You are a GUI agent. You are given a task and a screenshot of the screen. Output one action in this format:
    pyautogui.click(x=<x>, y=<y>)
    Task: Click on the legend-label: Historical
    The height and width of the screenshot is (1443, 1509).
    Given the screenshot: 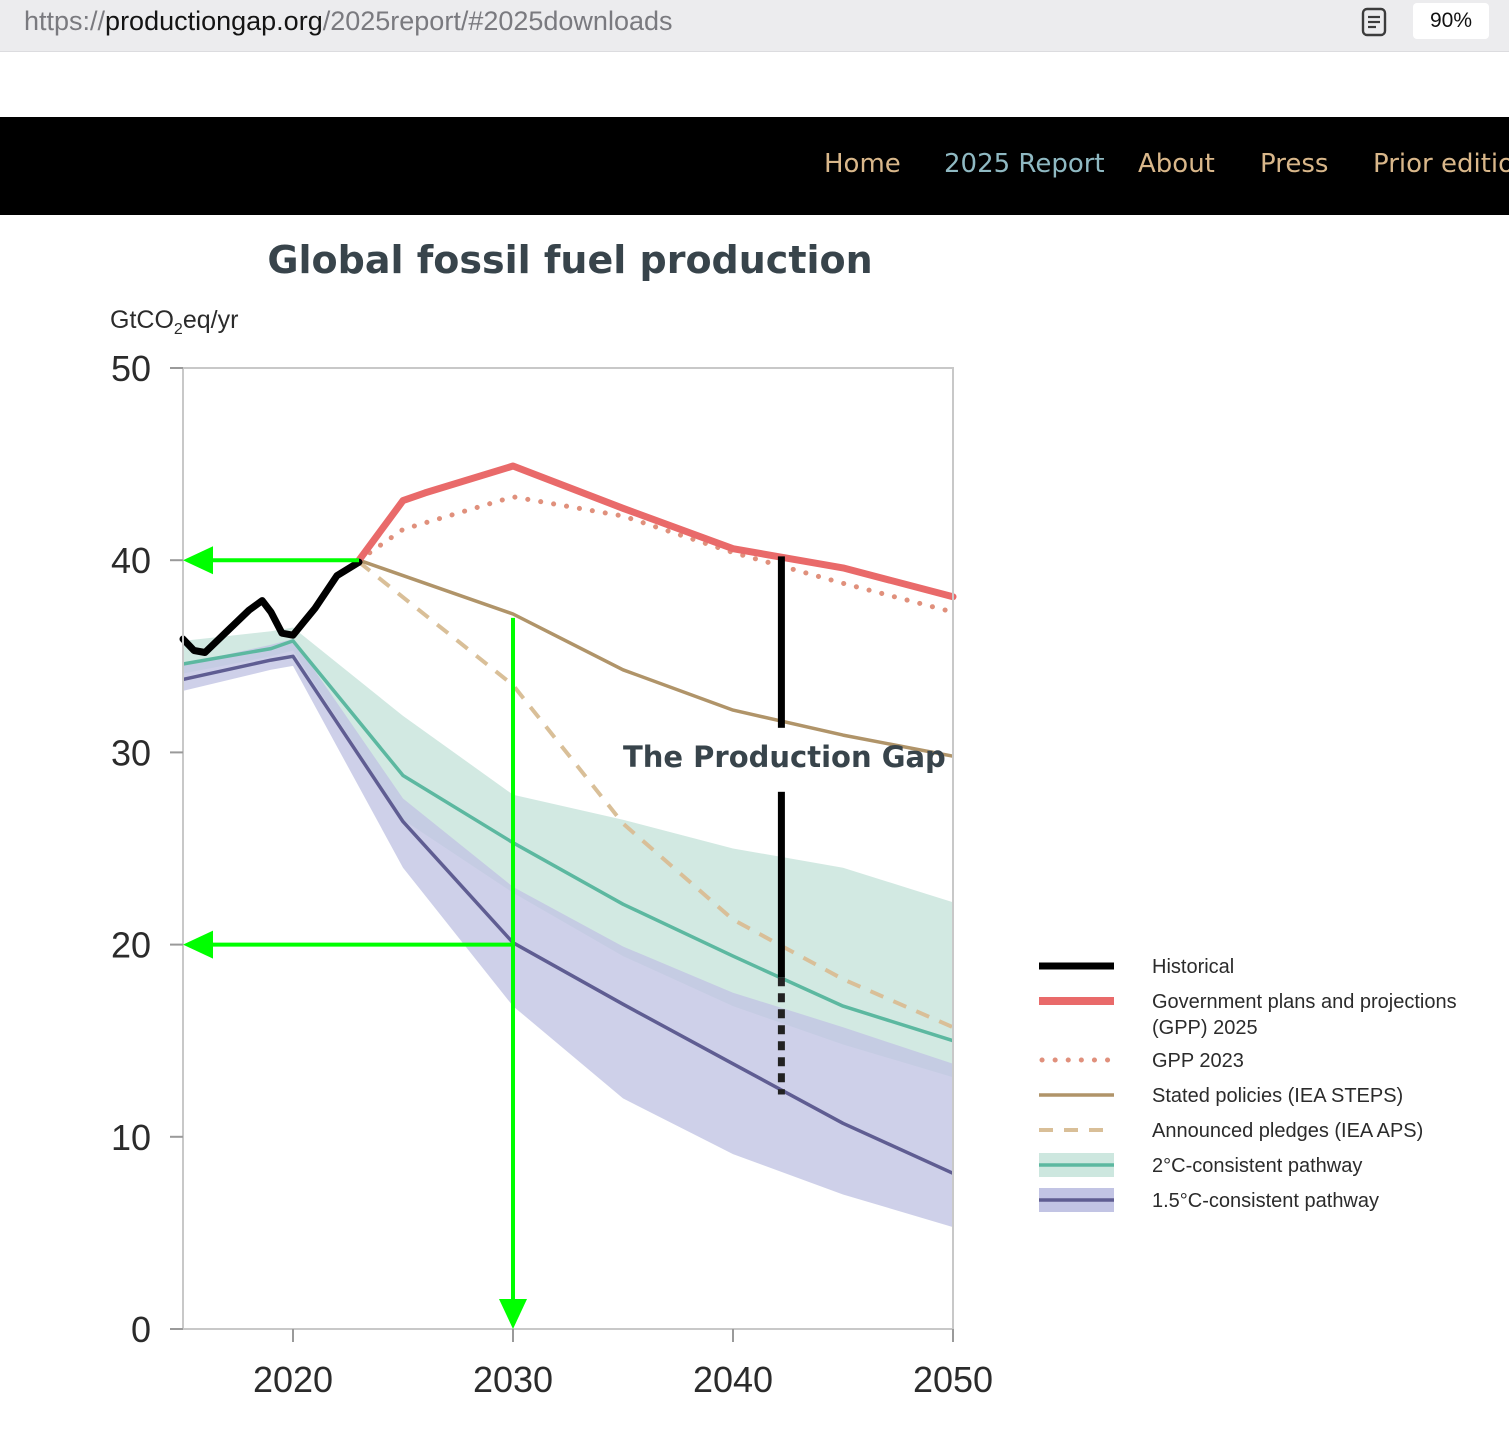 What is the action you would take?
    pyautogui.click(x=1193, y=967)
    